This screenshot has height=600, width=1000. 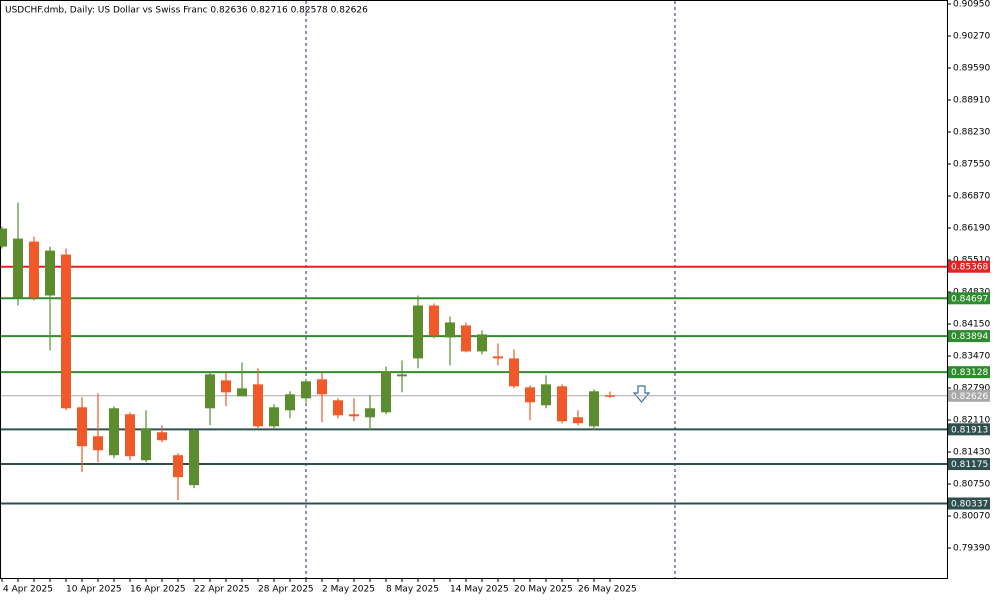 I want to click on level-label: 0.84697, so click(x=969, y=299).